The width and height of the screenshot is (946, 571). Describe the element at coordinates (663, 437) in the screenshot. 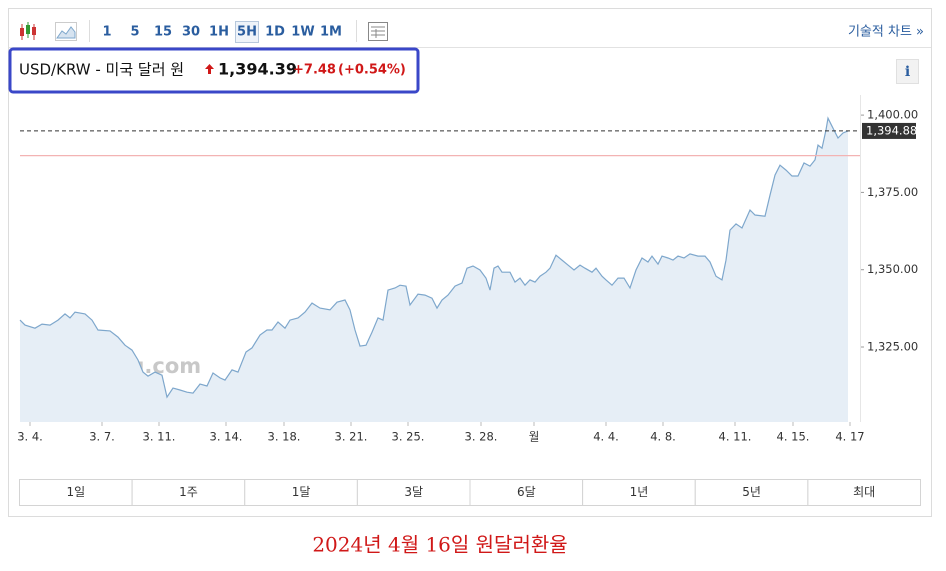

I see `x-tick-label: 4. 8.` at that location.